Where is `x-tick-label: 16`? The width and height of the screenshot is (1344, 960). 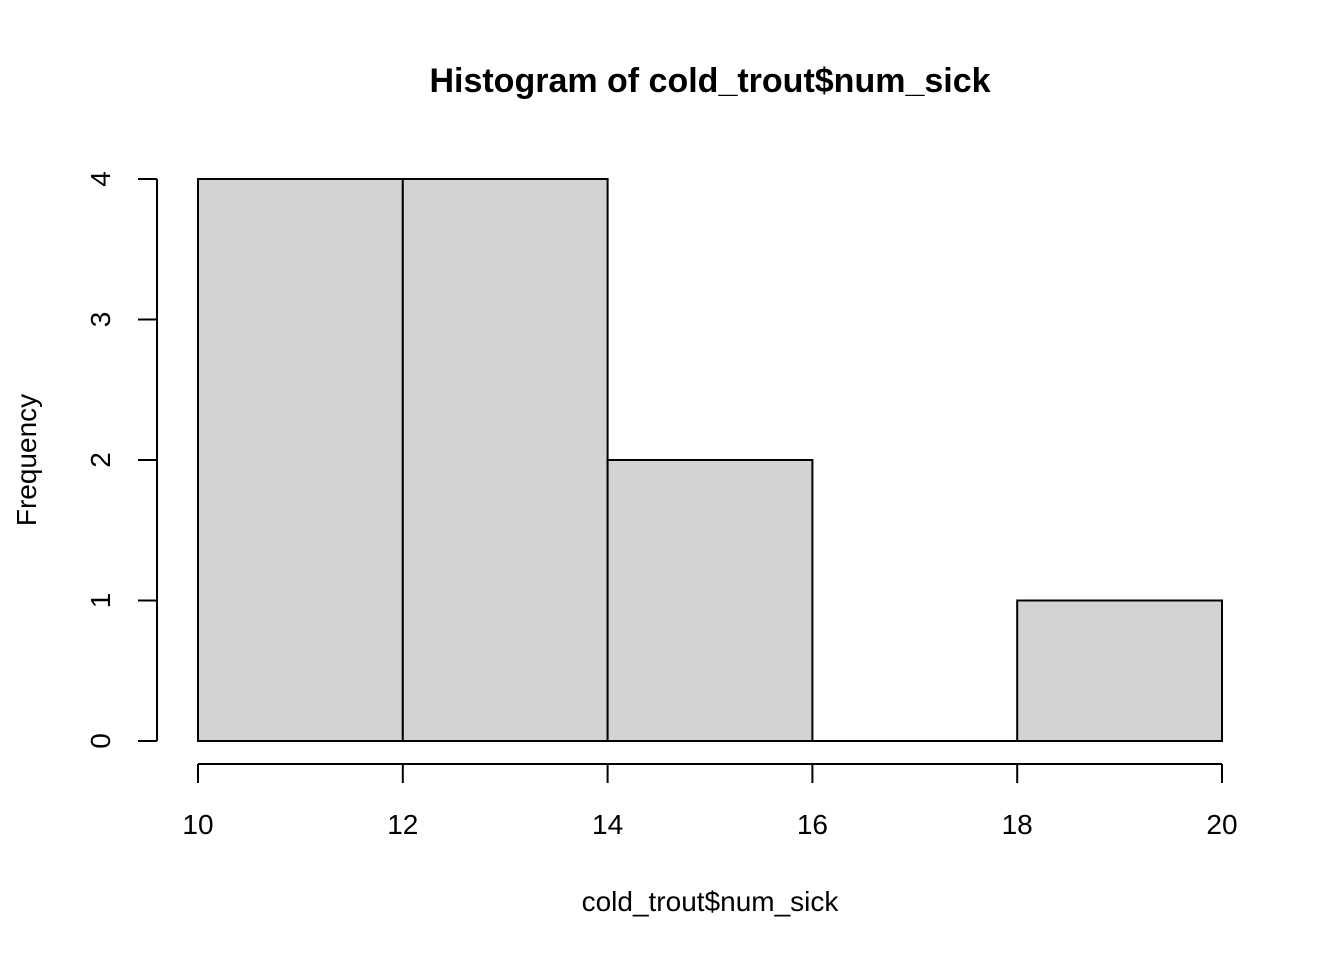 x-tick-label: 16 is located at coordinates (812, 824).